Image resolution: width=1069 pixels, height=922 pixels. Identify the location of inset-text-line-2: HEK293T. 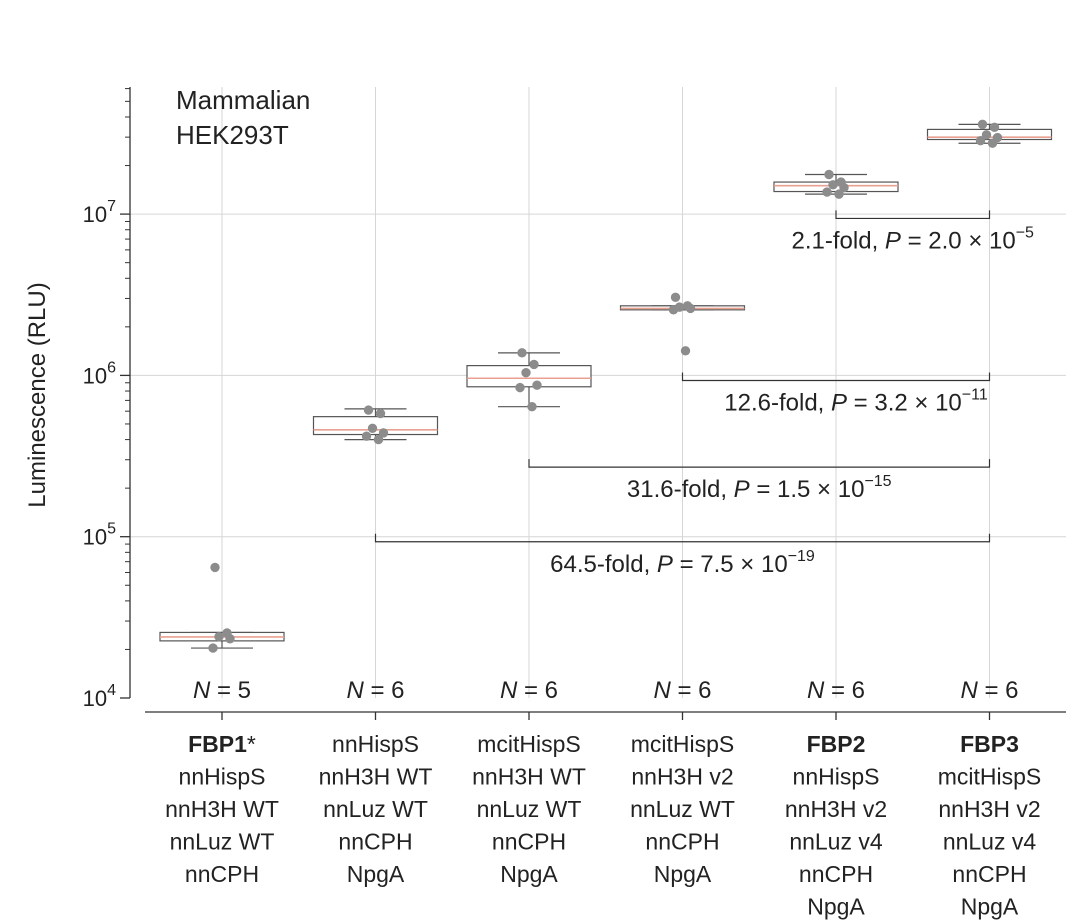
(232, 135).